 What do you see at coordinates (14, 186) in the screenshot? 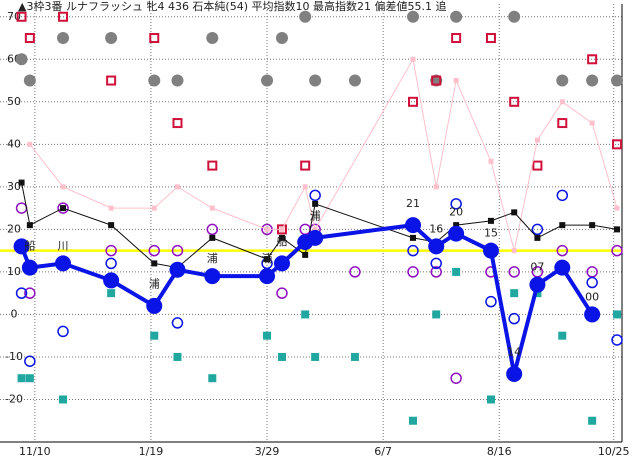
I see `y-tick-label: 30` at bounding box center [14, 186].